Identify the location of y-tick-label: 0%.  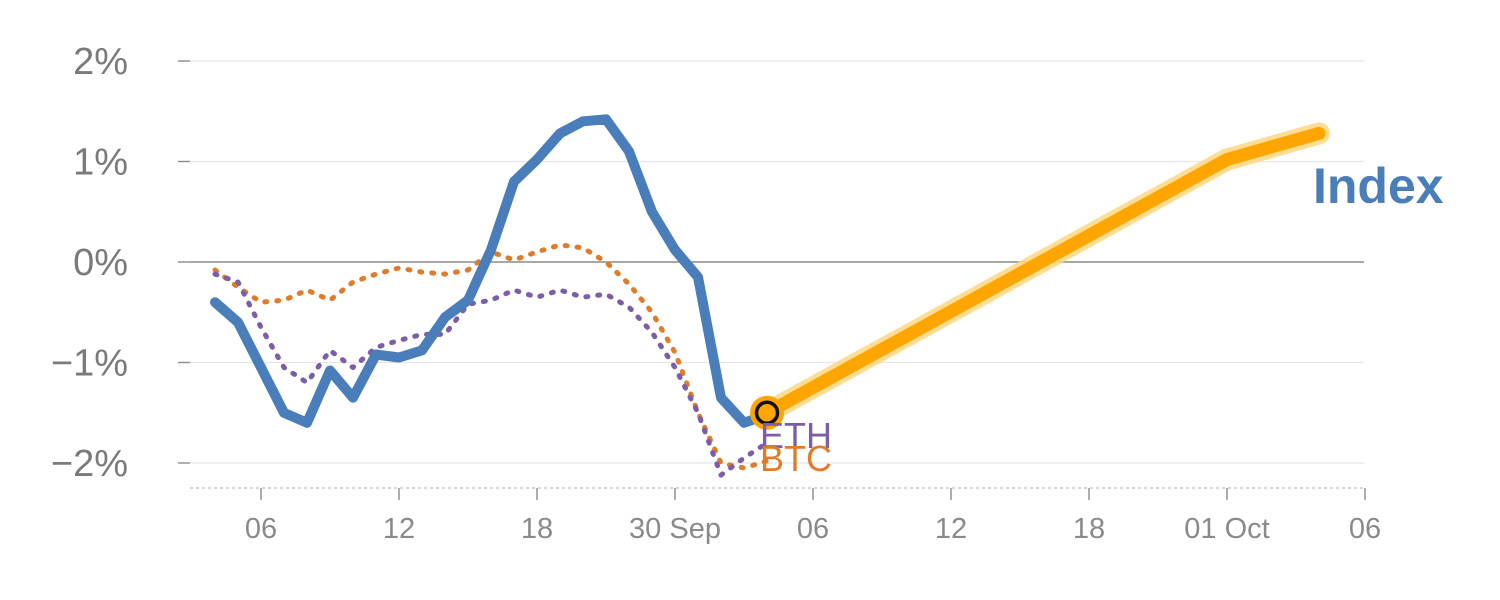
(100, 263).